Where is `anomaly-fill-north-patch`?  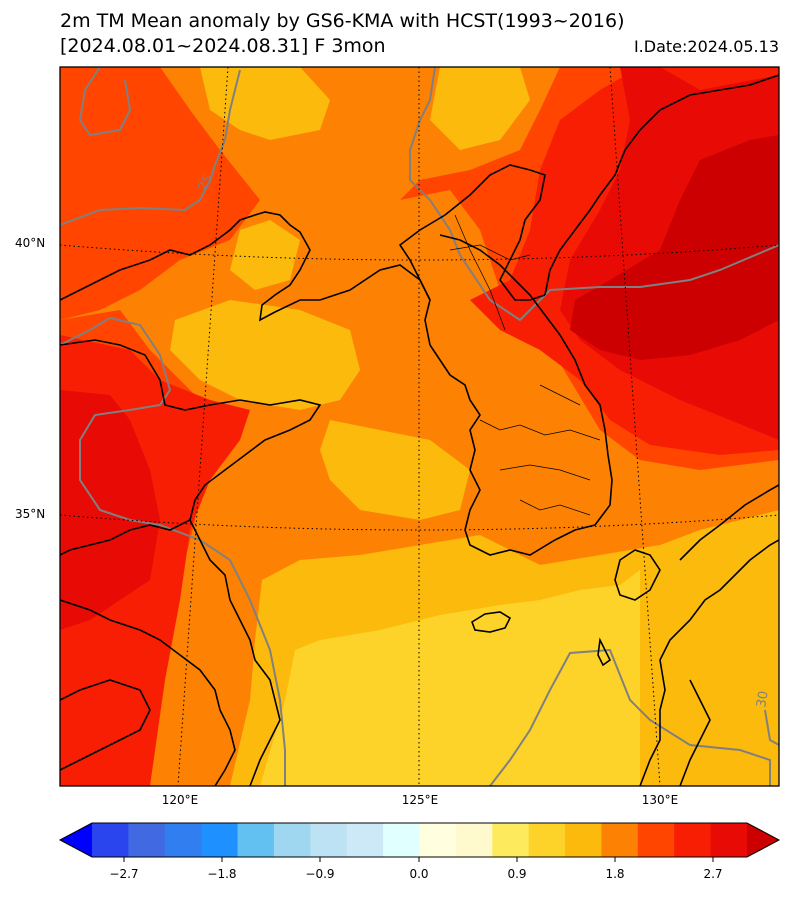
anomaly-fill-north-patch is located at coordinates (265, 103).